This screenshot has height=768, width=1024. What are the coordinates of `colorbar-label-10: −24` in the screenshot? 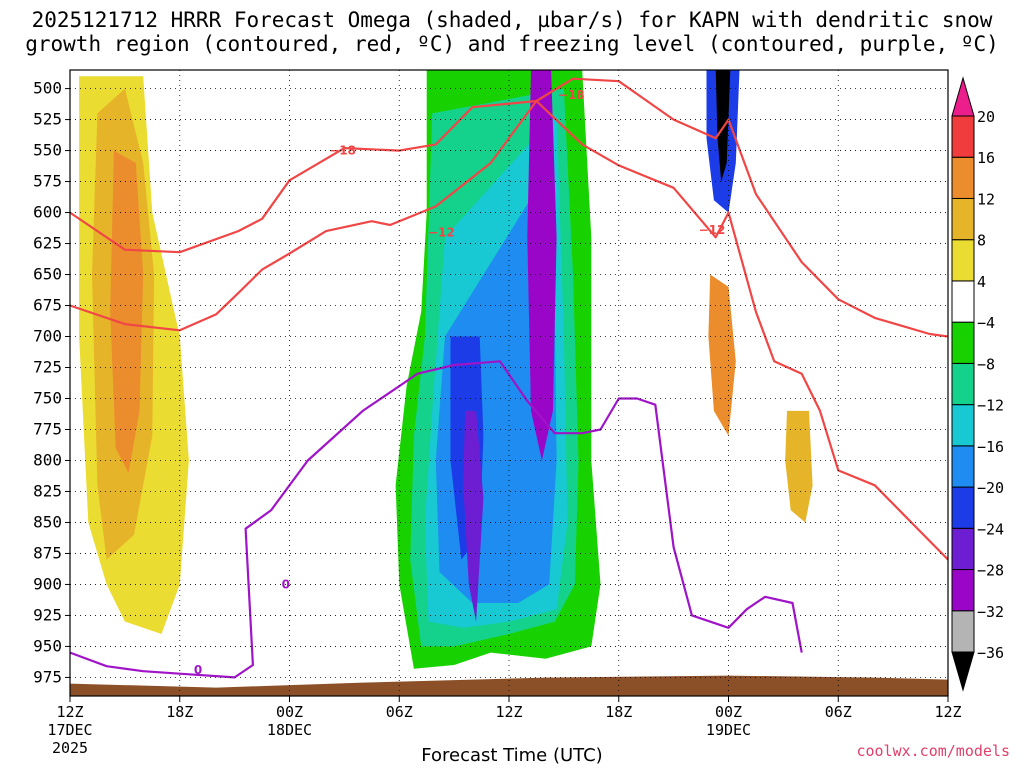 It's located at (990, 529).